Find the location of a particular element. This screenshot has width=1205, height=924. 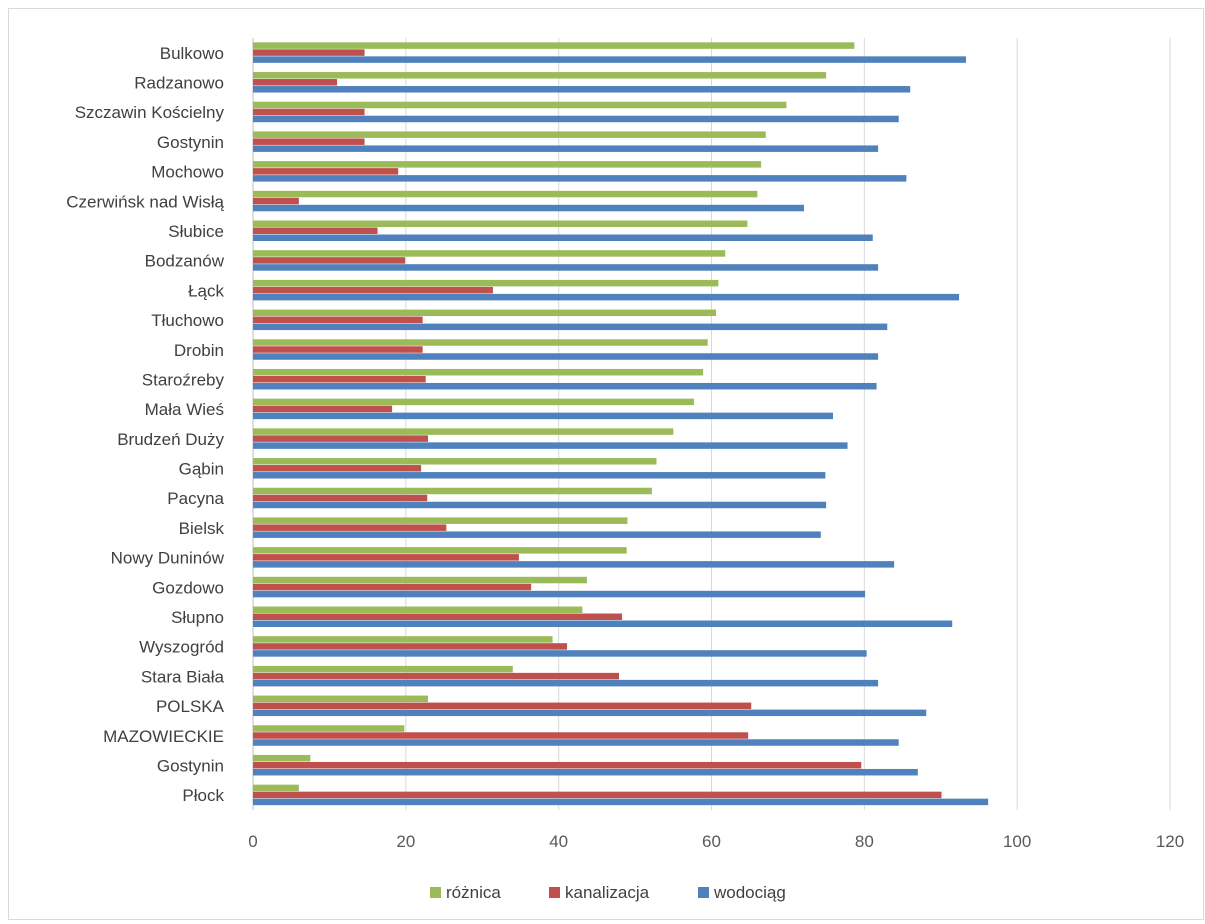

bar-wodociąg-1 is located at coordinates (582, 89).